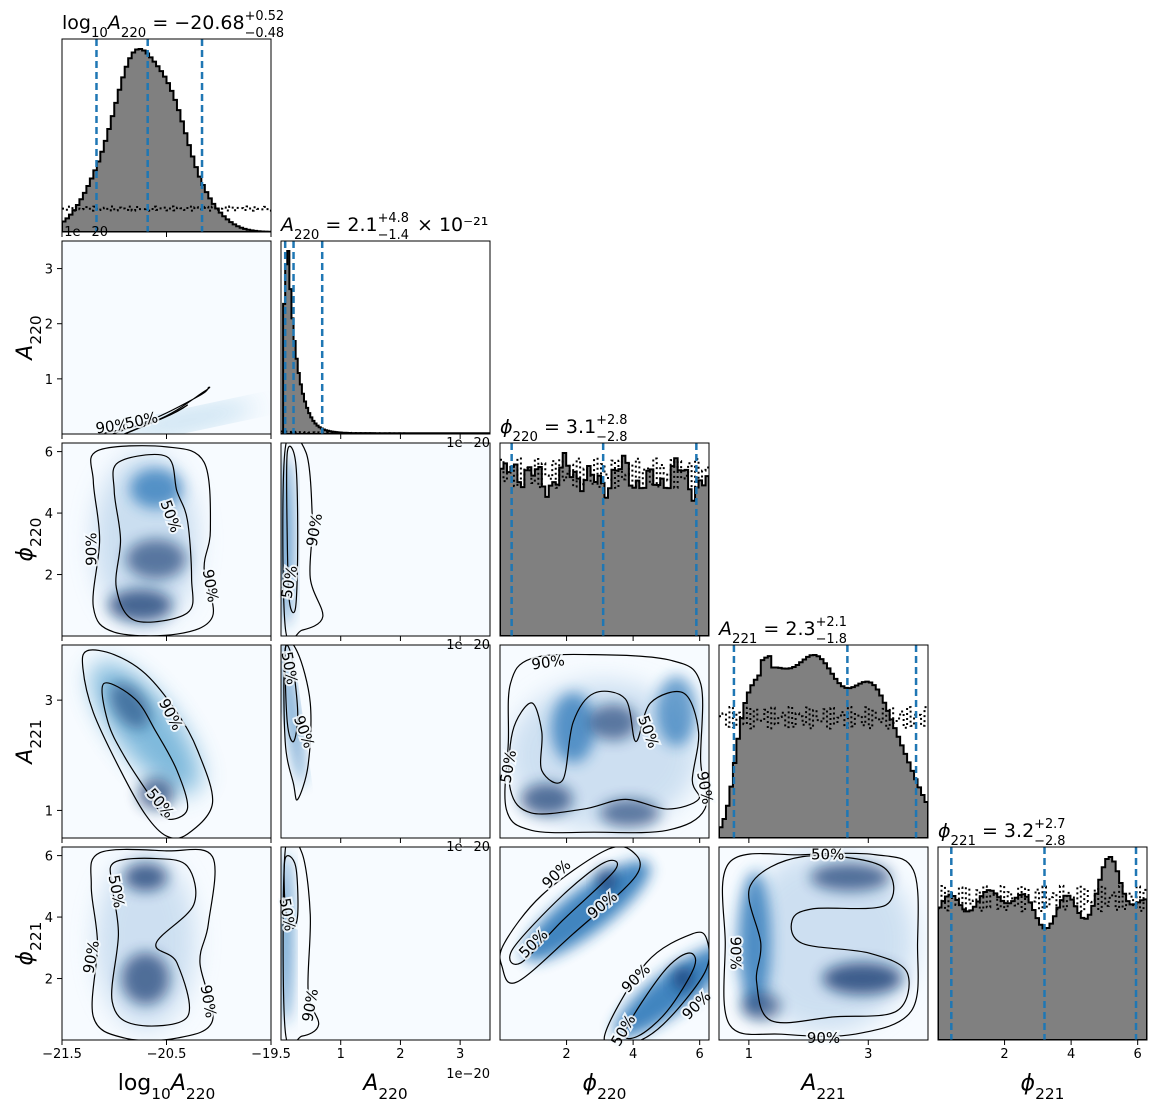  What do you see at coordinates (383, 227) in the screenshot?
I see `title-A220: A220 = 2.1+4.8 −1.4 × 10⁻²¹` at bounding box center [383, 227].